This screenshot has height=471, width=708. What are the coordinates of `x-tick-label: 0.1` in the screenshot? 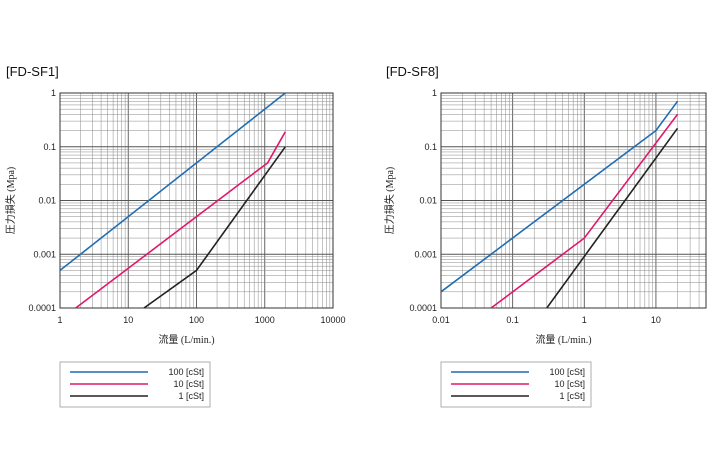 It's located at (512, 320).